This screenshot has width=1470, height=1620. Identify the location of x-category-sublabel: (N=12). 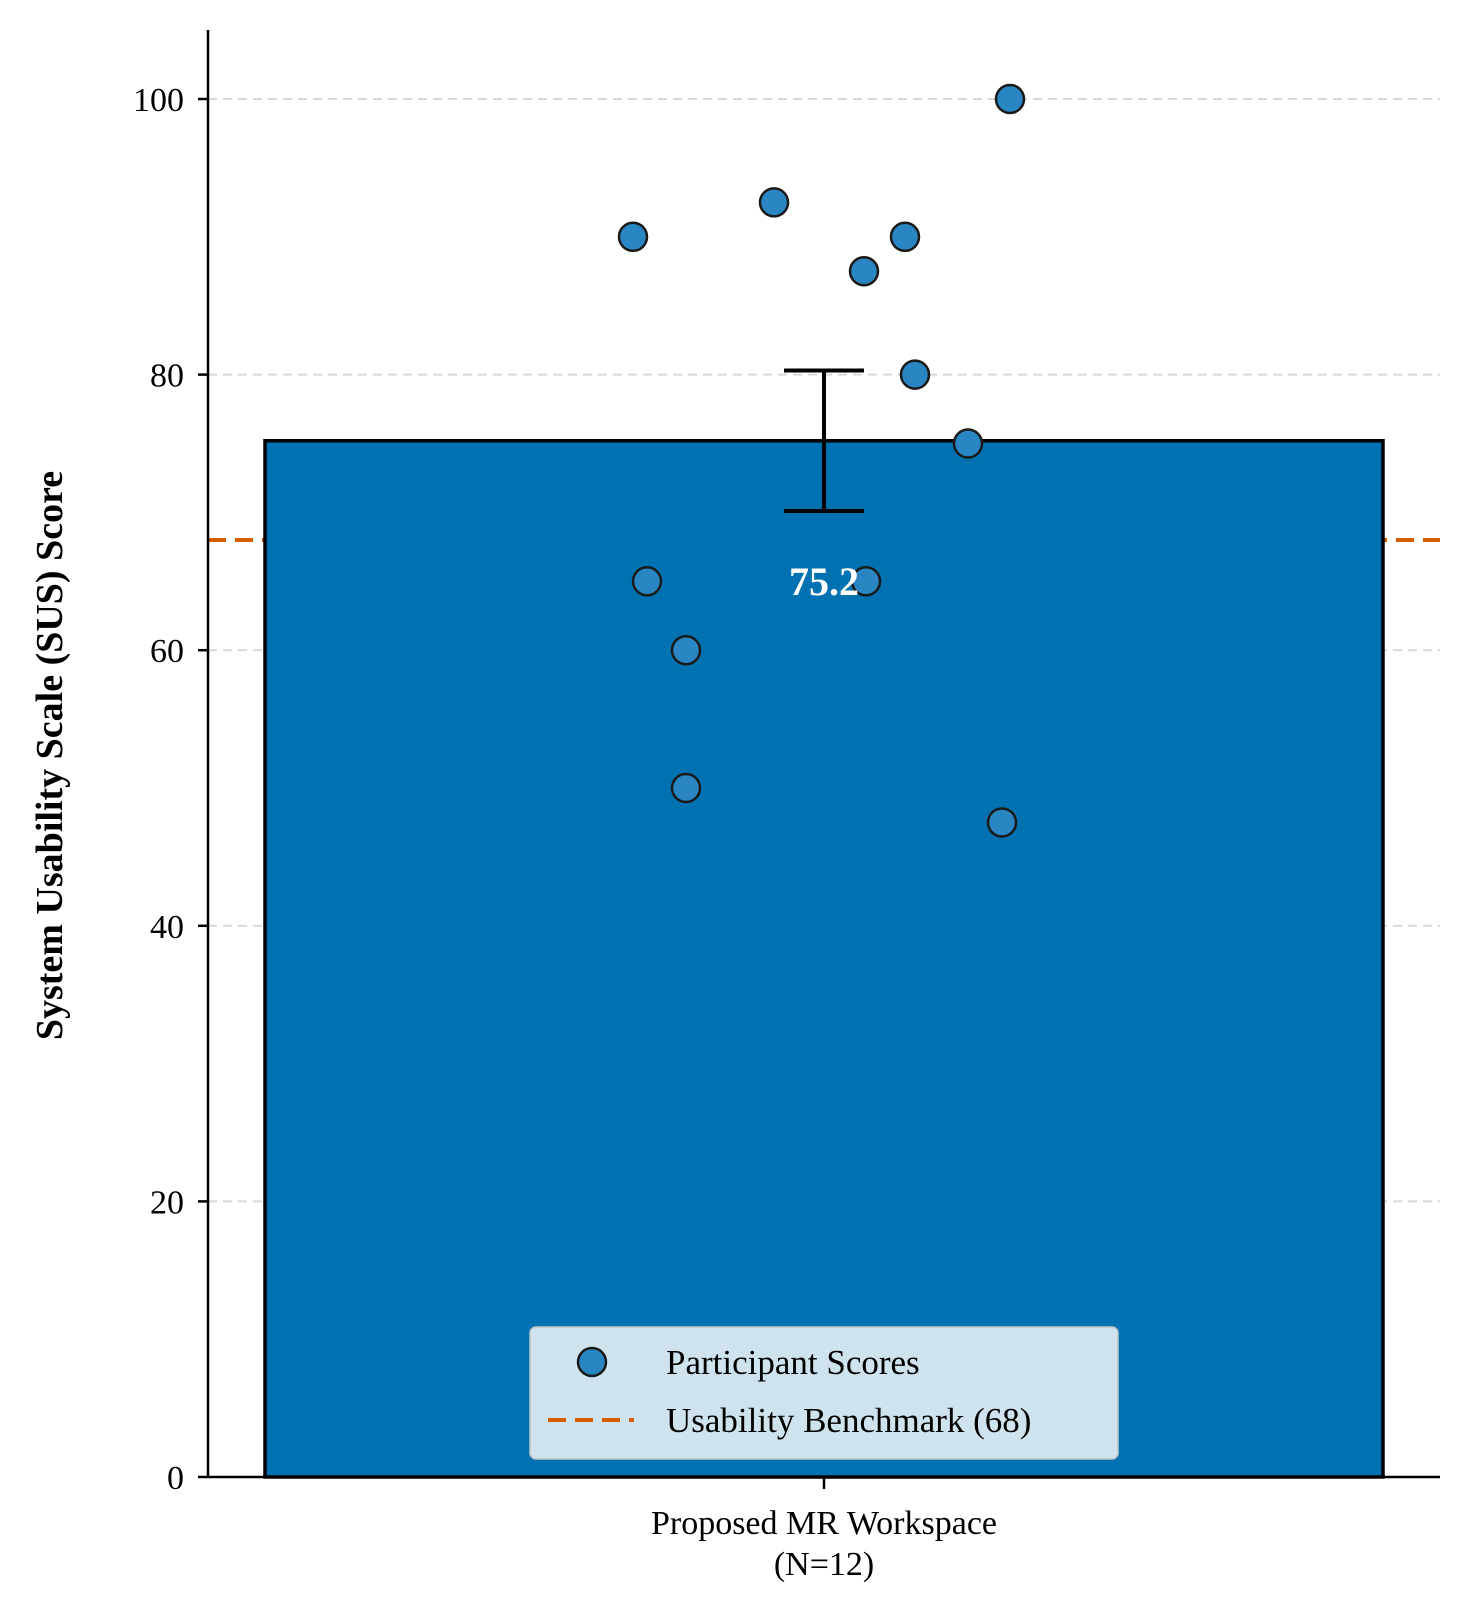
(824, 1564).